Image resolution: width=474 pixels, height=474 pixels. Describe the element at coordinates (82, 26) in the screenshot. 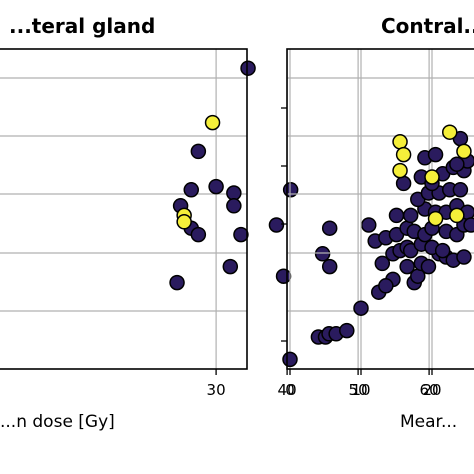

I see `left-chart-title: ...teral gland` at that location.